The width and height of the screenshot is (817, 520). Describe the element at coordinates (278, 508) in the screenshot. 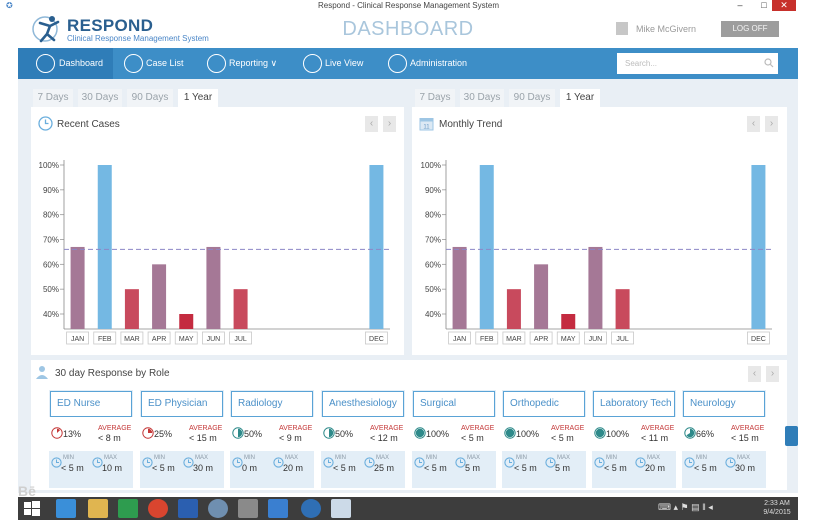

I see `remote-icon` at that location.